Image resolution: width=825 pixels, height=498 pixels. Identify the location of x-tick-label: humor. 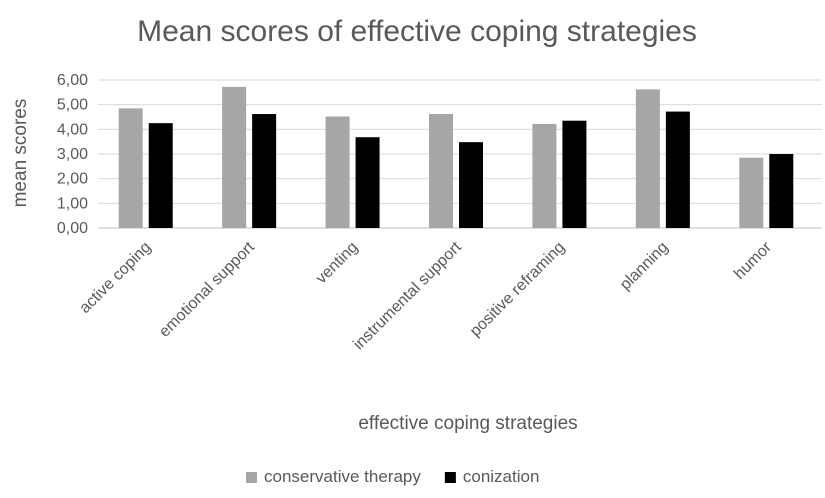
(753, 260).